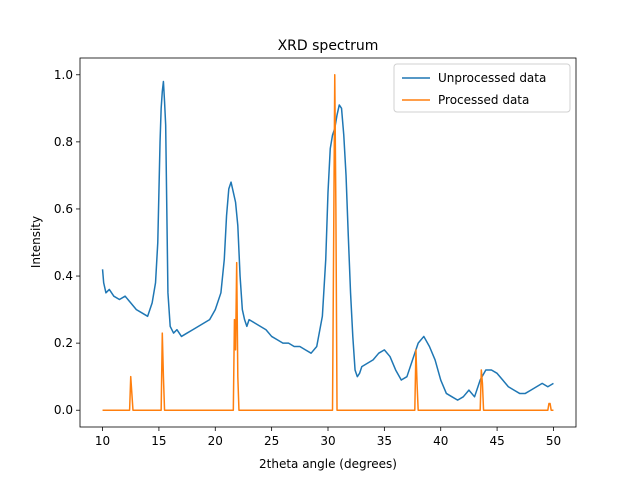 Image resolution: width=640 pixels, height=480 pixels. What do you see at coordinates (63, 75) in the screenshot?
I see `y-tick-label: 1.0` at bounding box center [63, 75].